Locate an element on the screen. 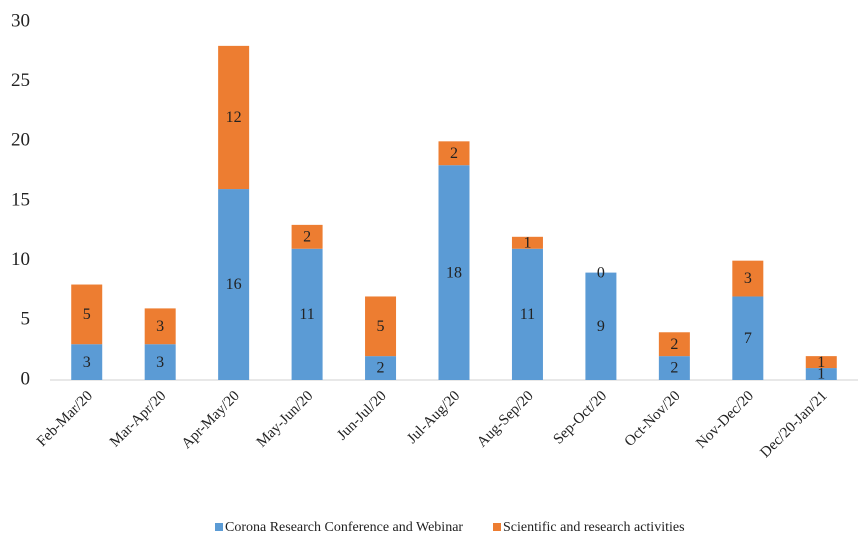  x-tick-label: Jul-Aug/20 is located at coordinates (433, 417).